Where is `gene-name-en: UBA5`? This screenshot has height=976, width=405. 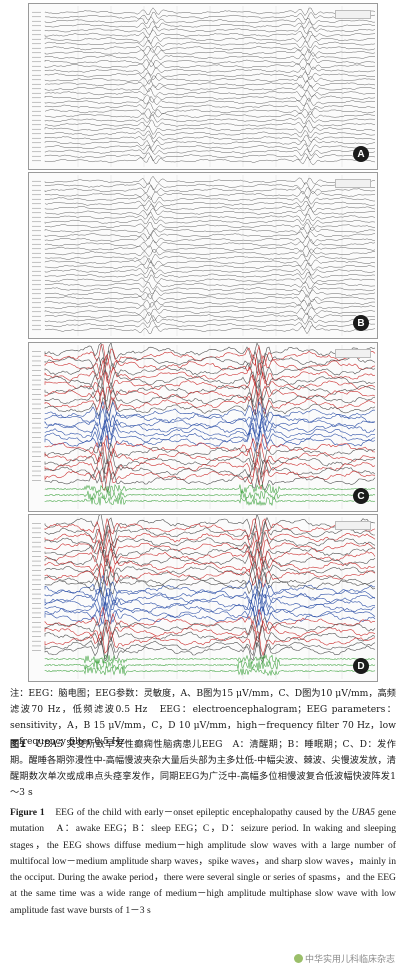
gene-name-en: UBA5 is located at coordinates (363, 812).